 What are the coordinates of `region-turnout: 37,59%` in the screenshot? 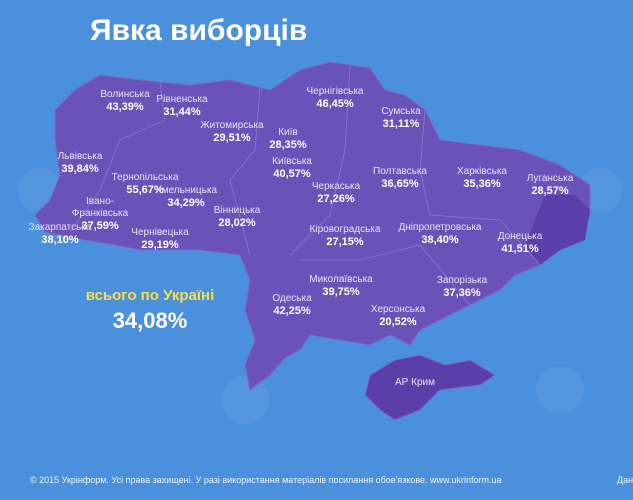 It's located at (100, 226).